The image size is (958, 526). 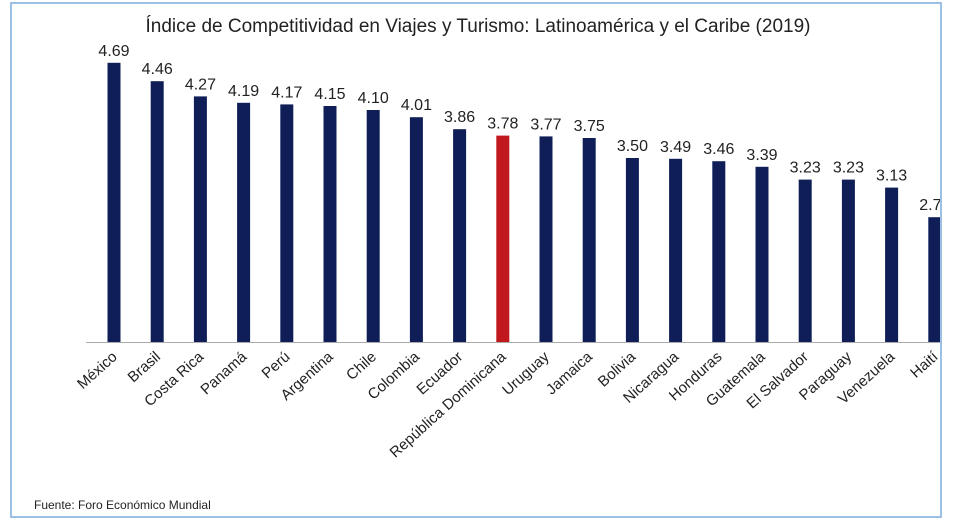 I want to click on tick-label-peru: Perú, so click(x=276, y=365).